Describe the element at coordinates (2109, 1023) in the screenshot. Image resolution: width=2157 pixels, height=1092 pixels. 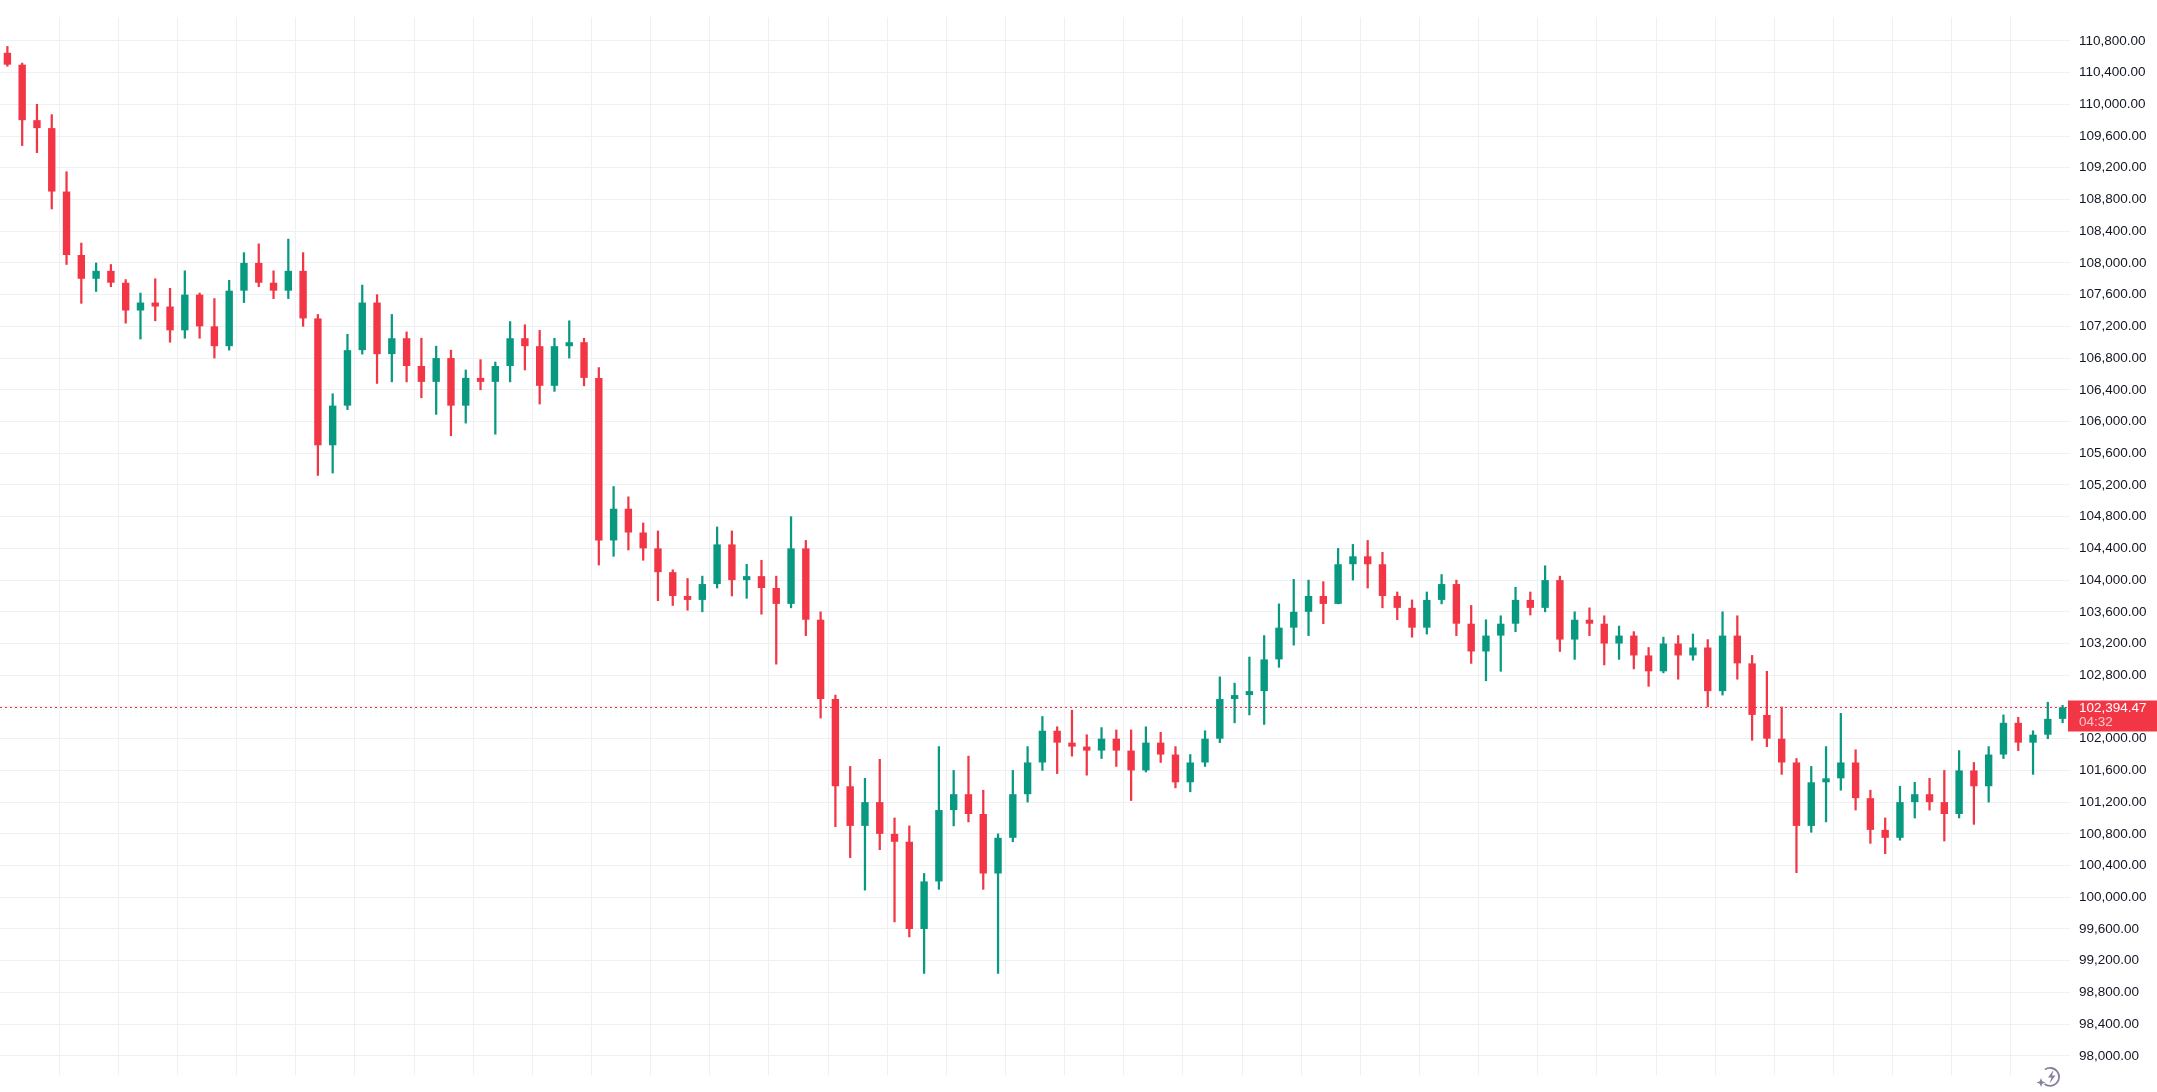
I see `y-tick-label: 98,400.00` at that location.